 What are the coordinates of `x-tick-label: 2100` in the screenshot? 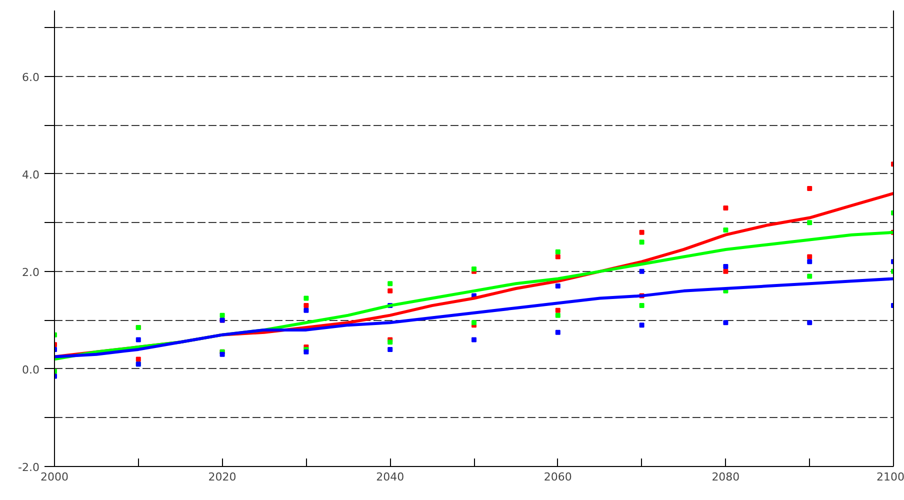 It's located at (890, 477).